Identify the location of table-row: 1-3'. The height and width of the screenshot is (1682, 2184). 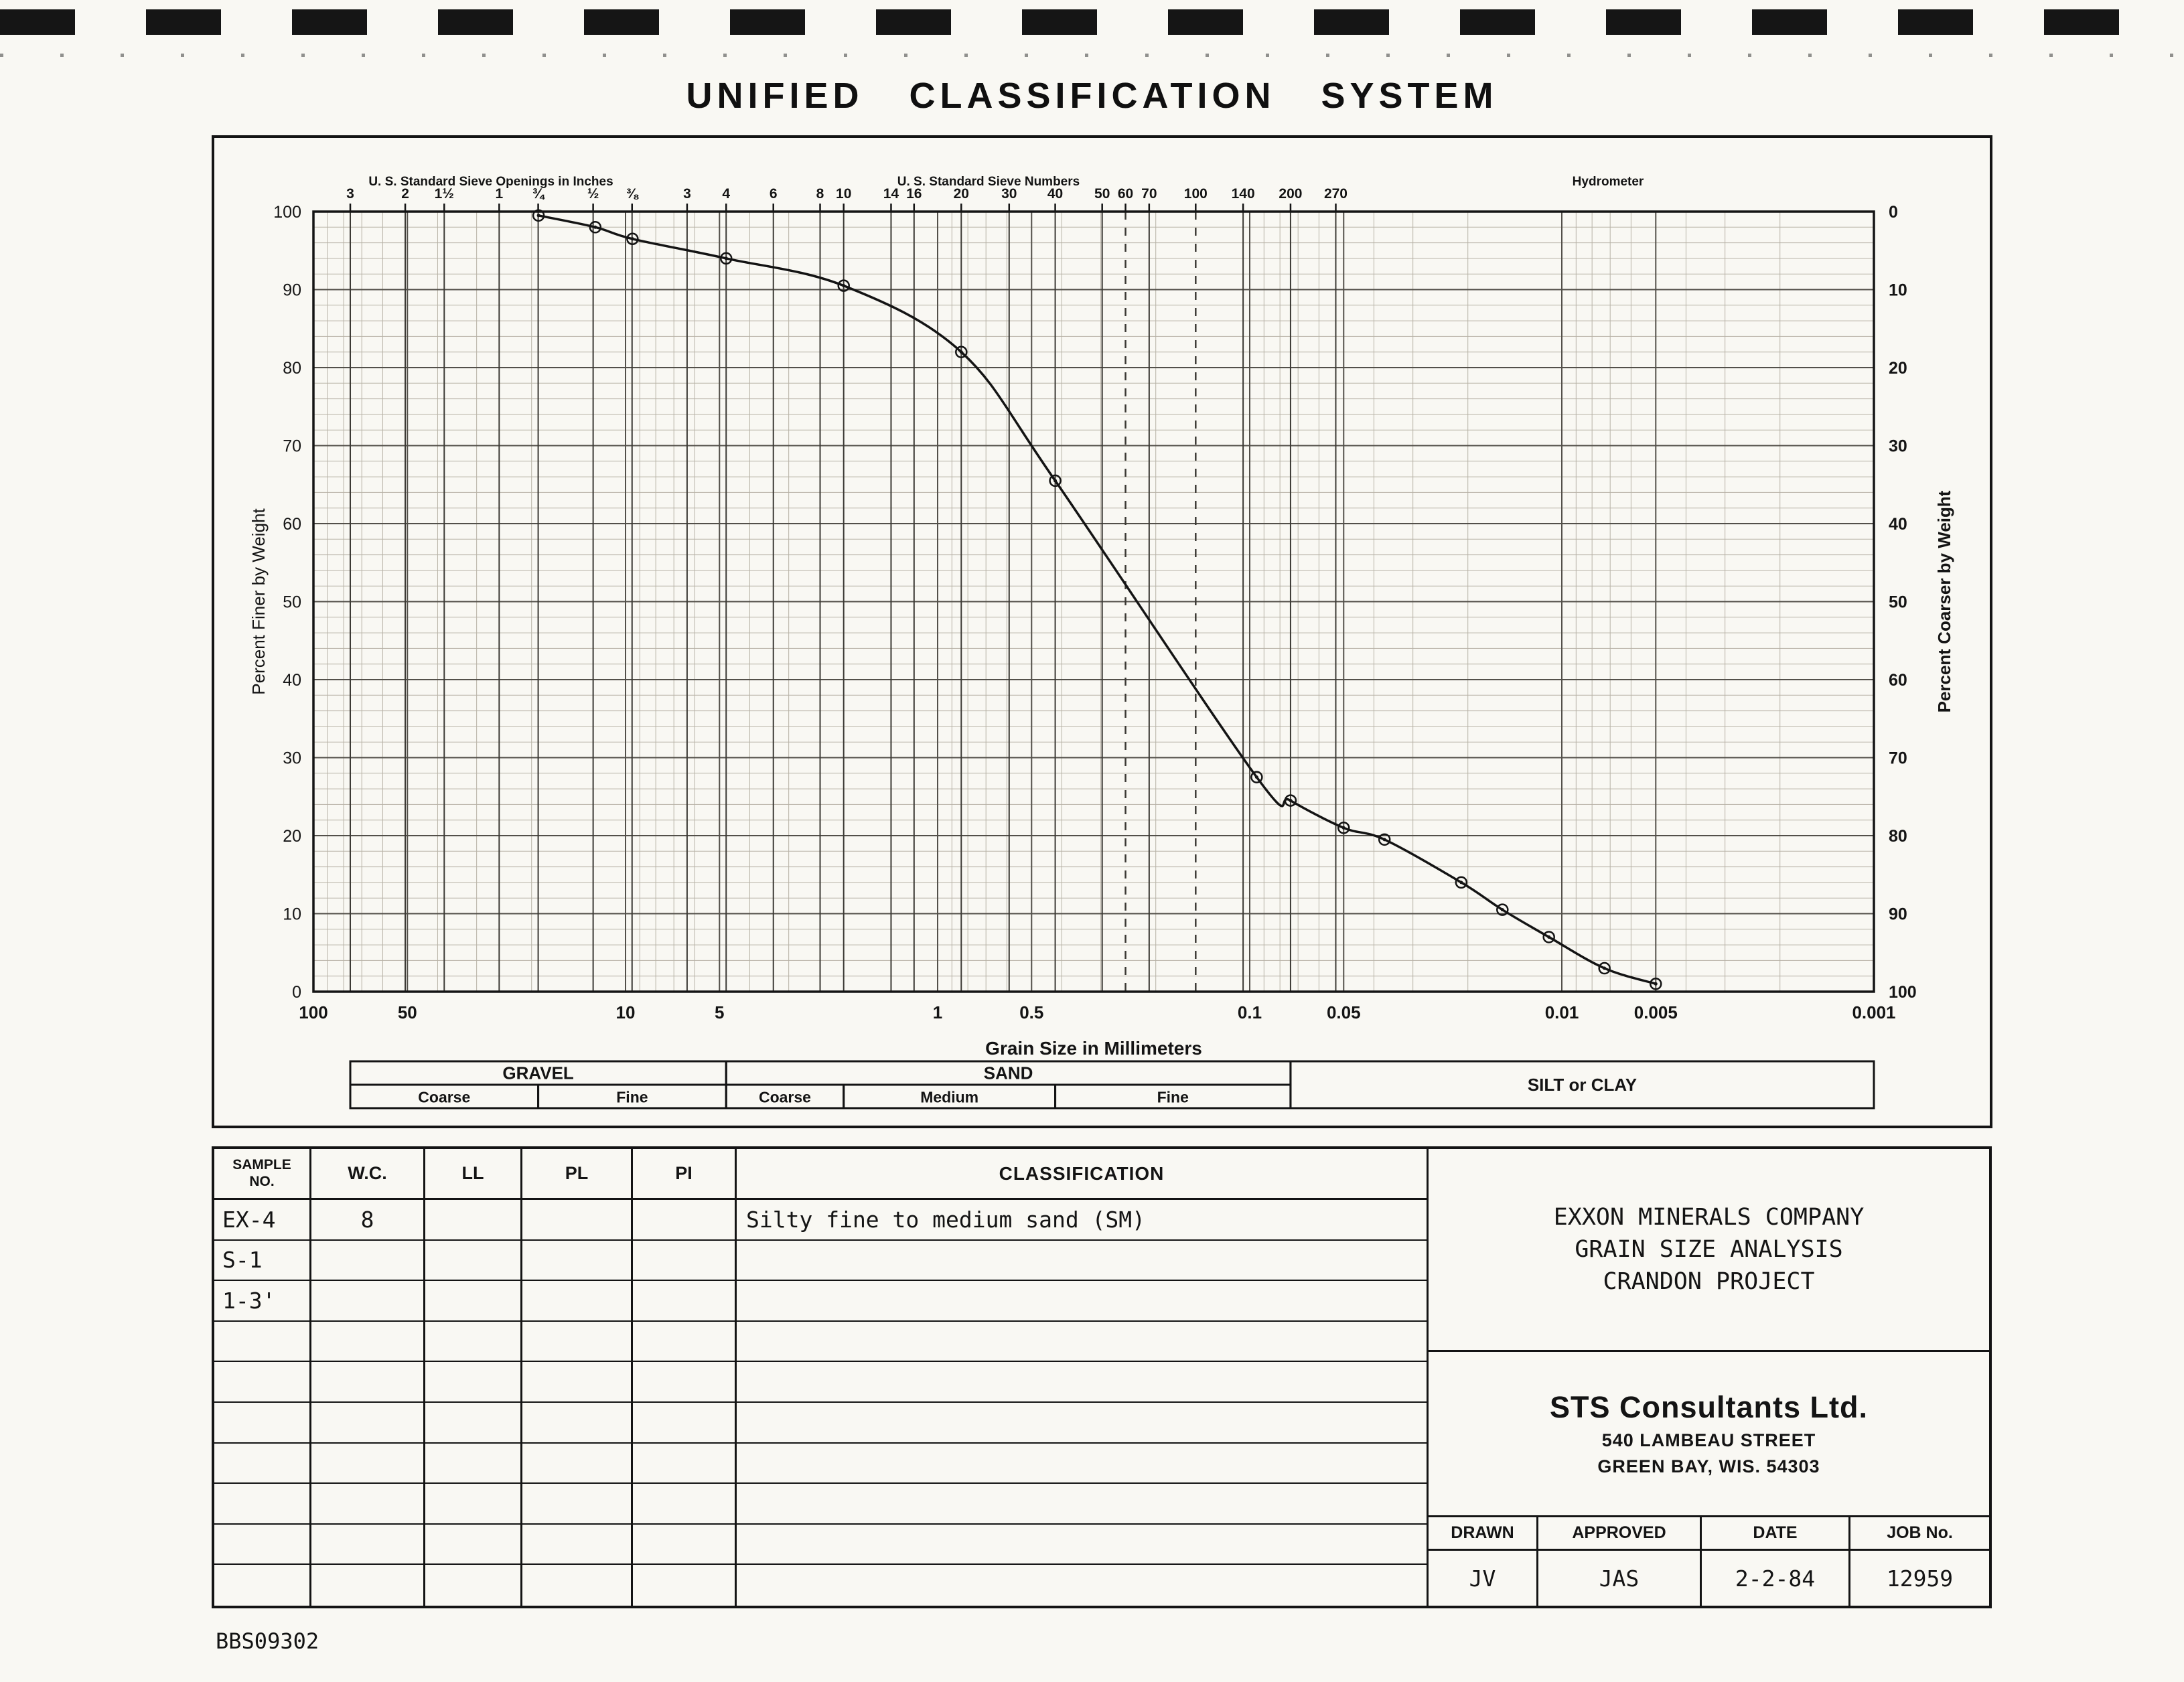
(820, 1301).